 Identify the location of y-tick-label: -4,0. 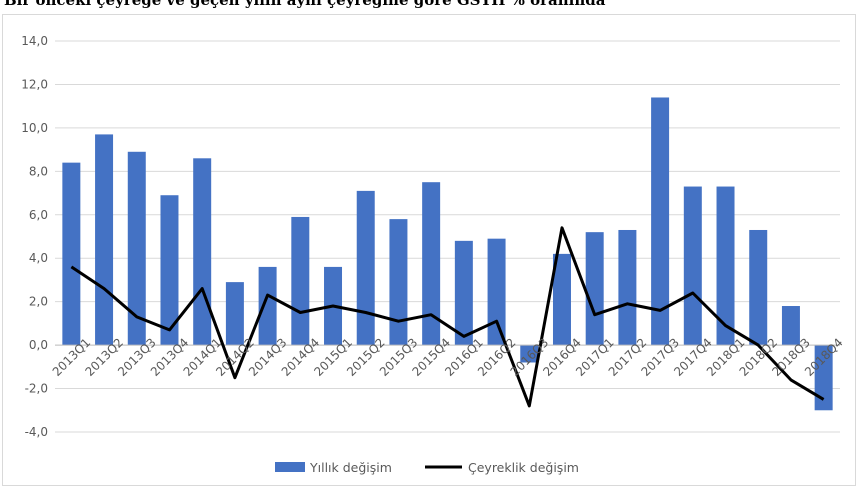
(36, 432).